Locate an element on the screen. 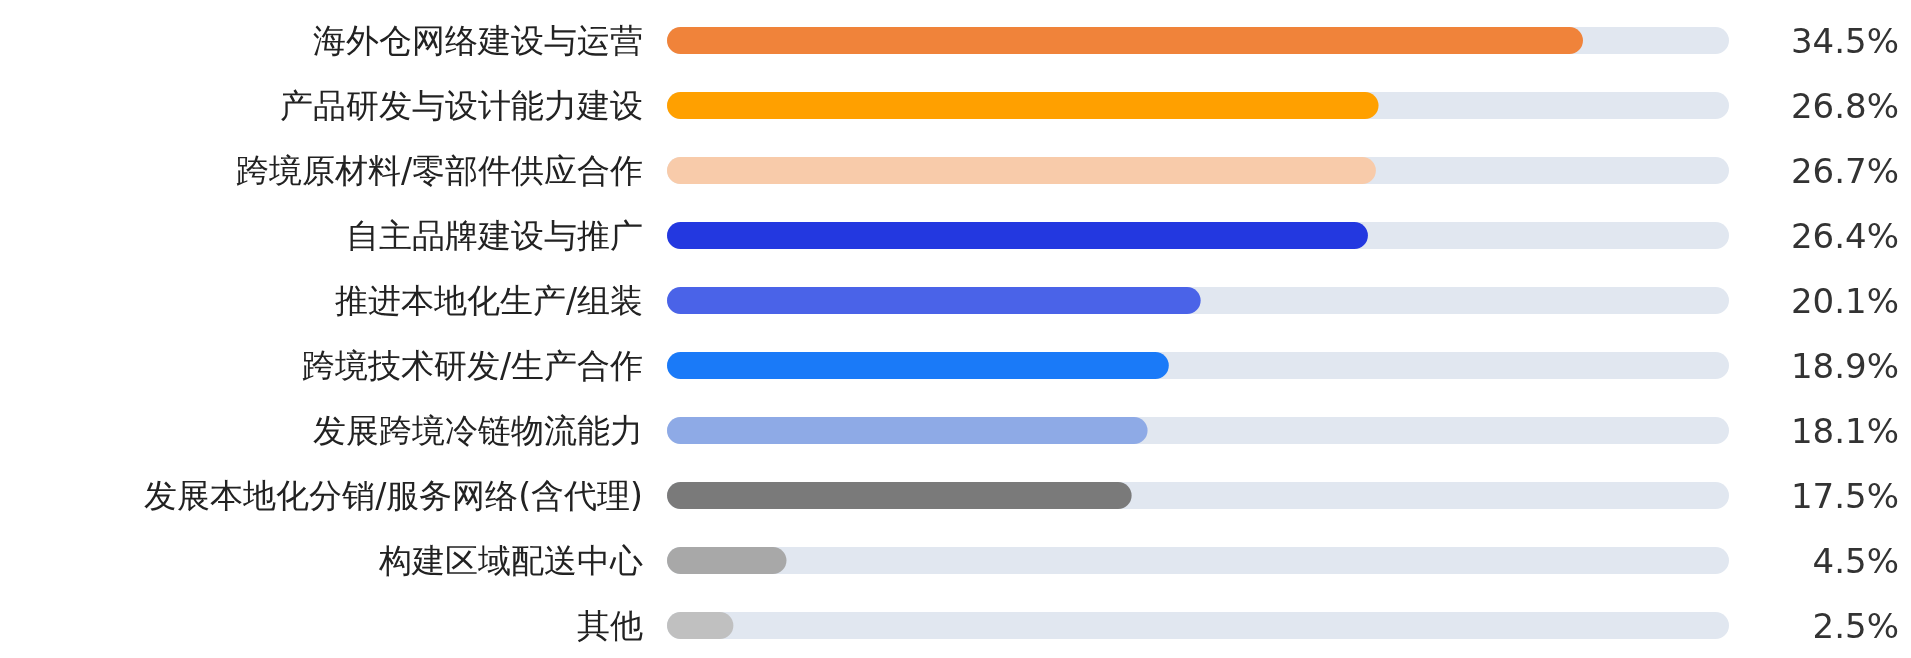  data-label: 4.5% is located at coordinates (1855, 560).